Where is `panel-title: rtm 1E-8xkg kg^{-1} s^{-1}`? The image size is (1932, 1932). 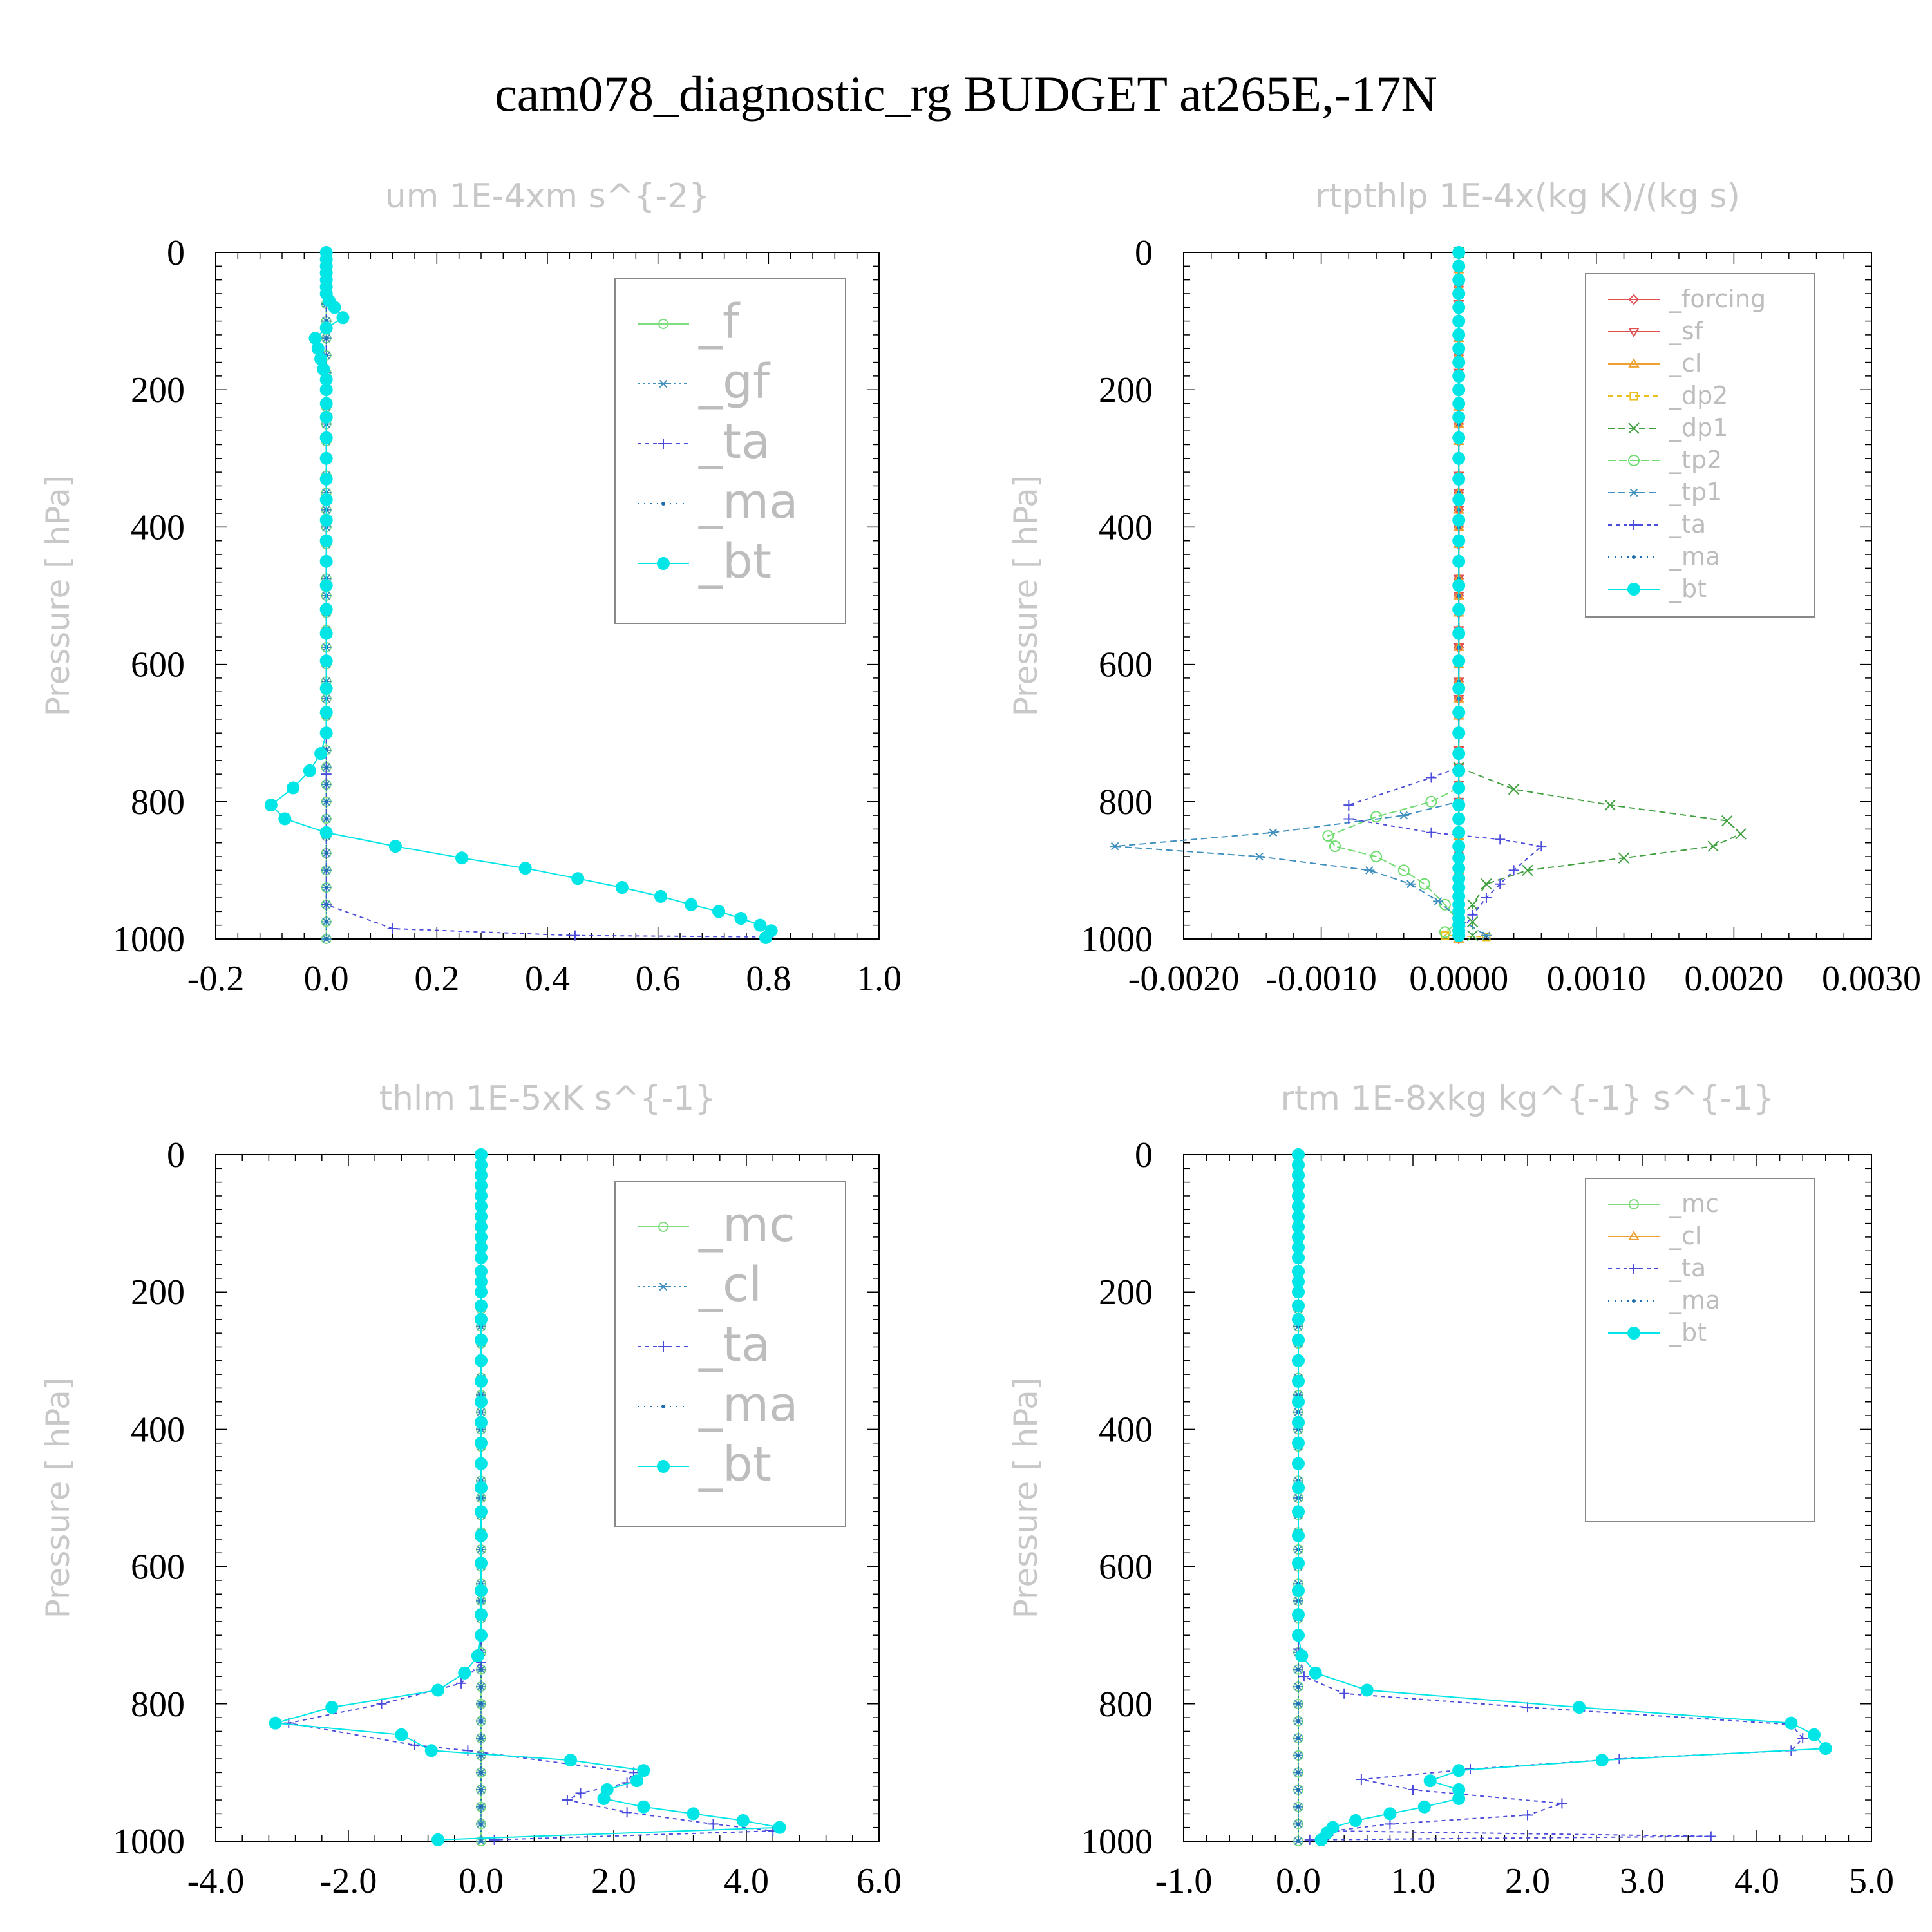 panel-title: rtm 1E-8xkg kg^{-1} s^{-1} is located at coordinates (1527, 1098).